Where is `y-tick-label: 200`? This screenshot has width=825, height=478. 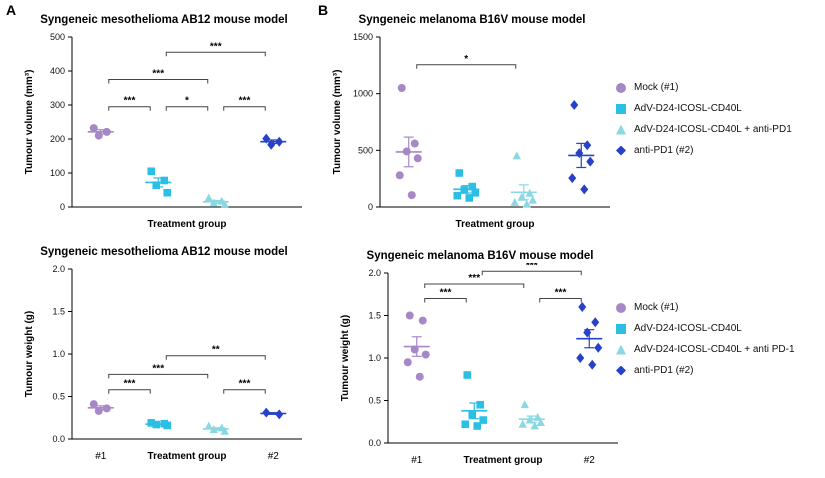 y-tick-label: 200 is located at coordinates (57, 139).